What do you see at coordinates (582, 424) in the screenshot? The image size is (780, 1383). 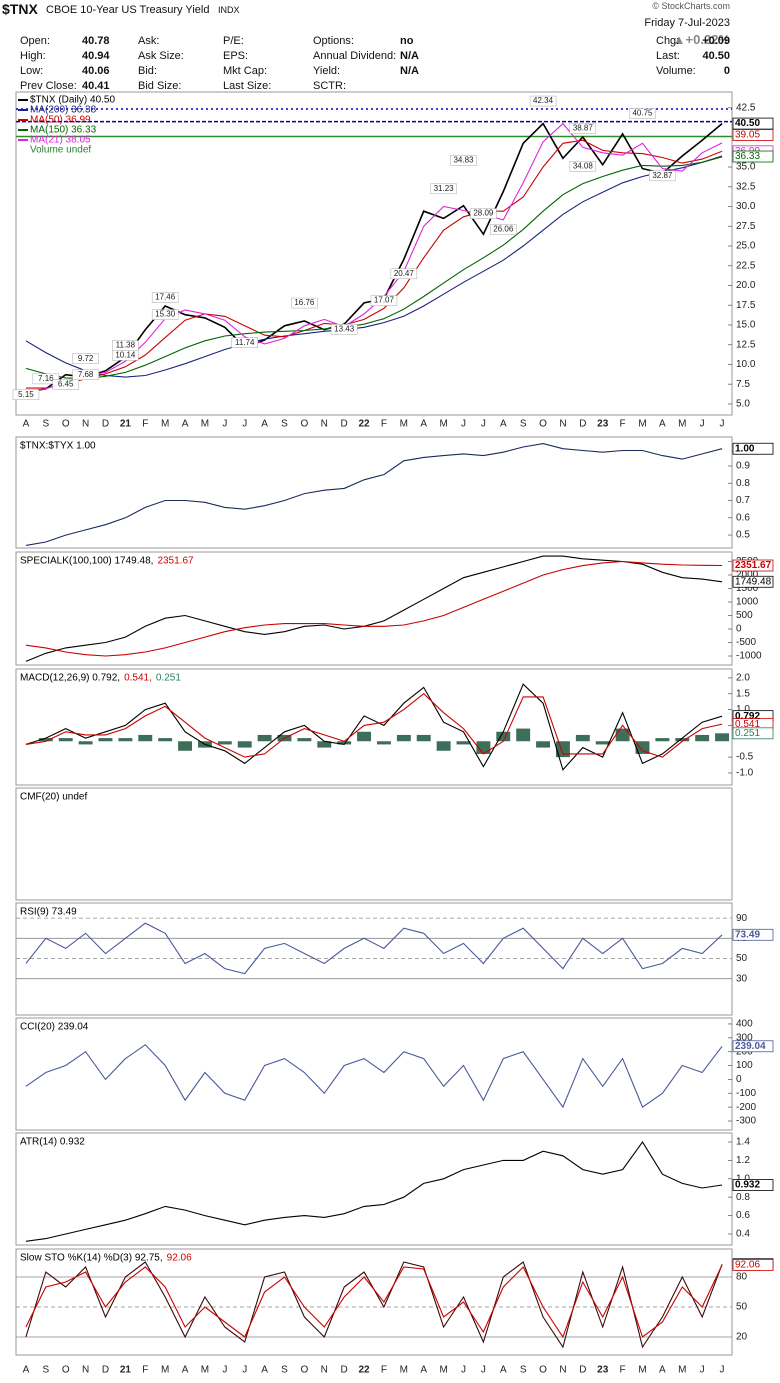 I see `x-tick-label: D` at bounding box center [582, 424].